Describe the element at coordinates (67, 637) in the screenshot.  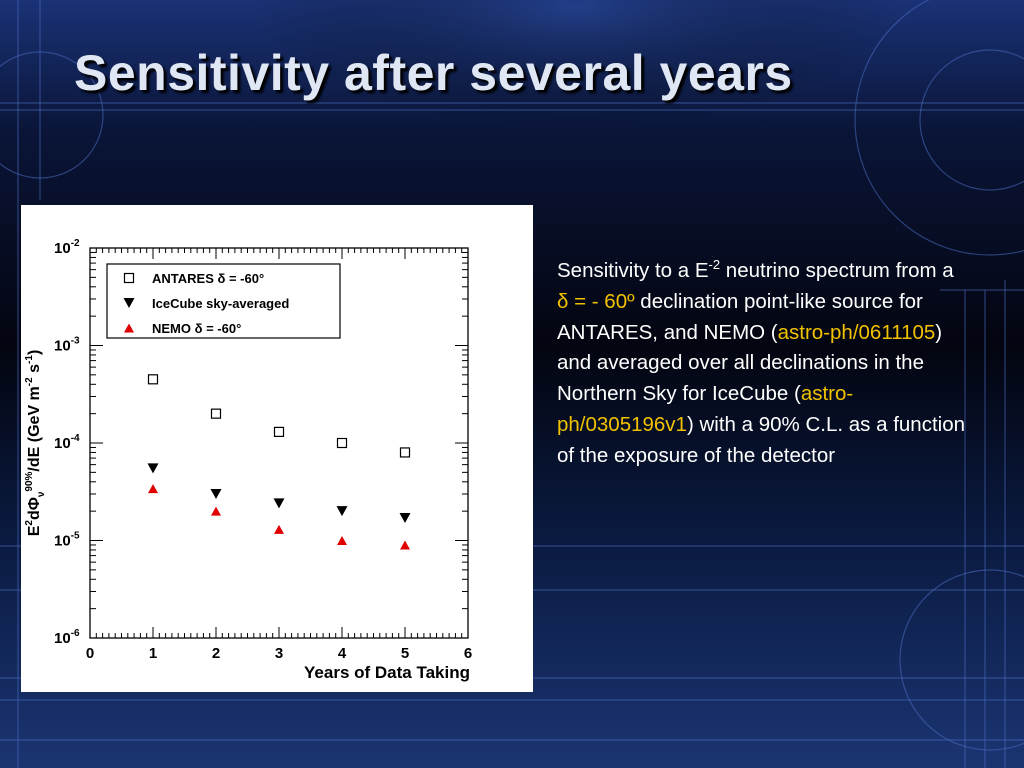
I see `y-tick-label: 10⁻⁶` at that location.